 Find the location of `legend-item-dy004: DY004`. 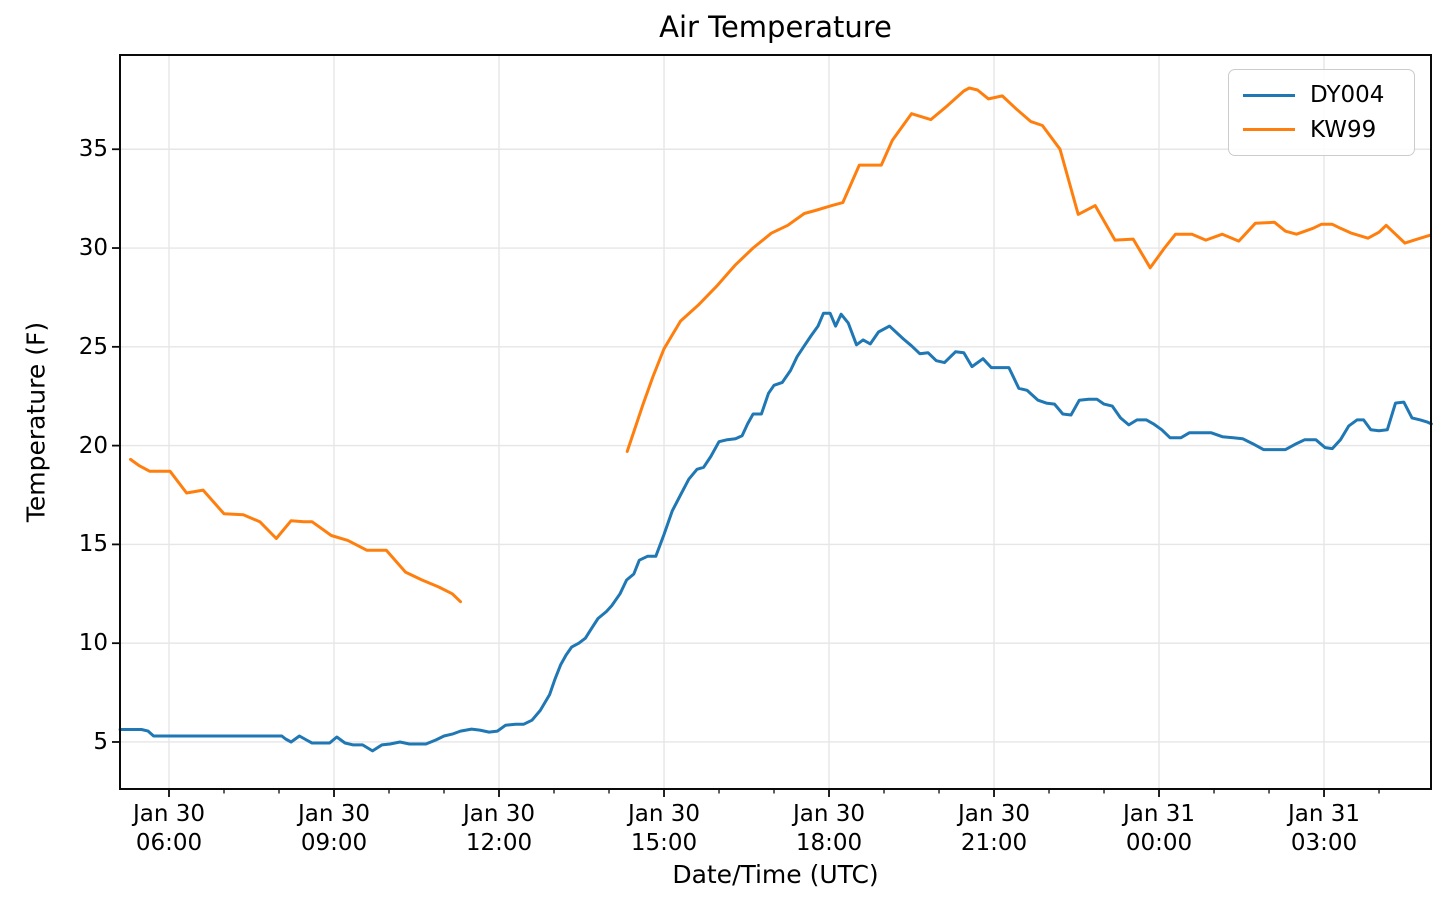

legend-item-dy004: DY004 is located at coordinates (1321, 95).